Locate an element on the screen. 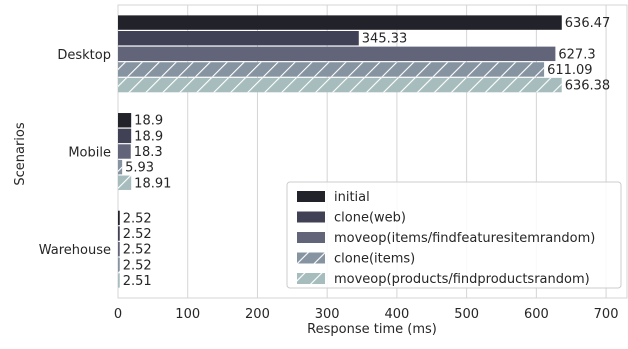 This screenshot has width=628, height=349. x-axis-title: Response time (ms) is located at coordinates (372, 329).